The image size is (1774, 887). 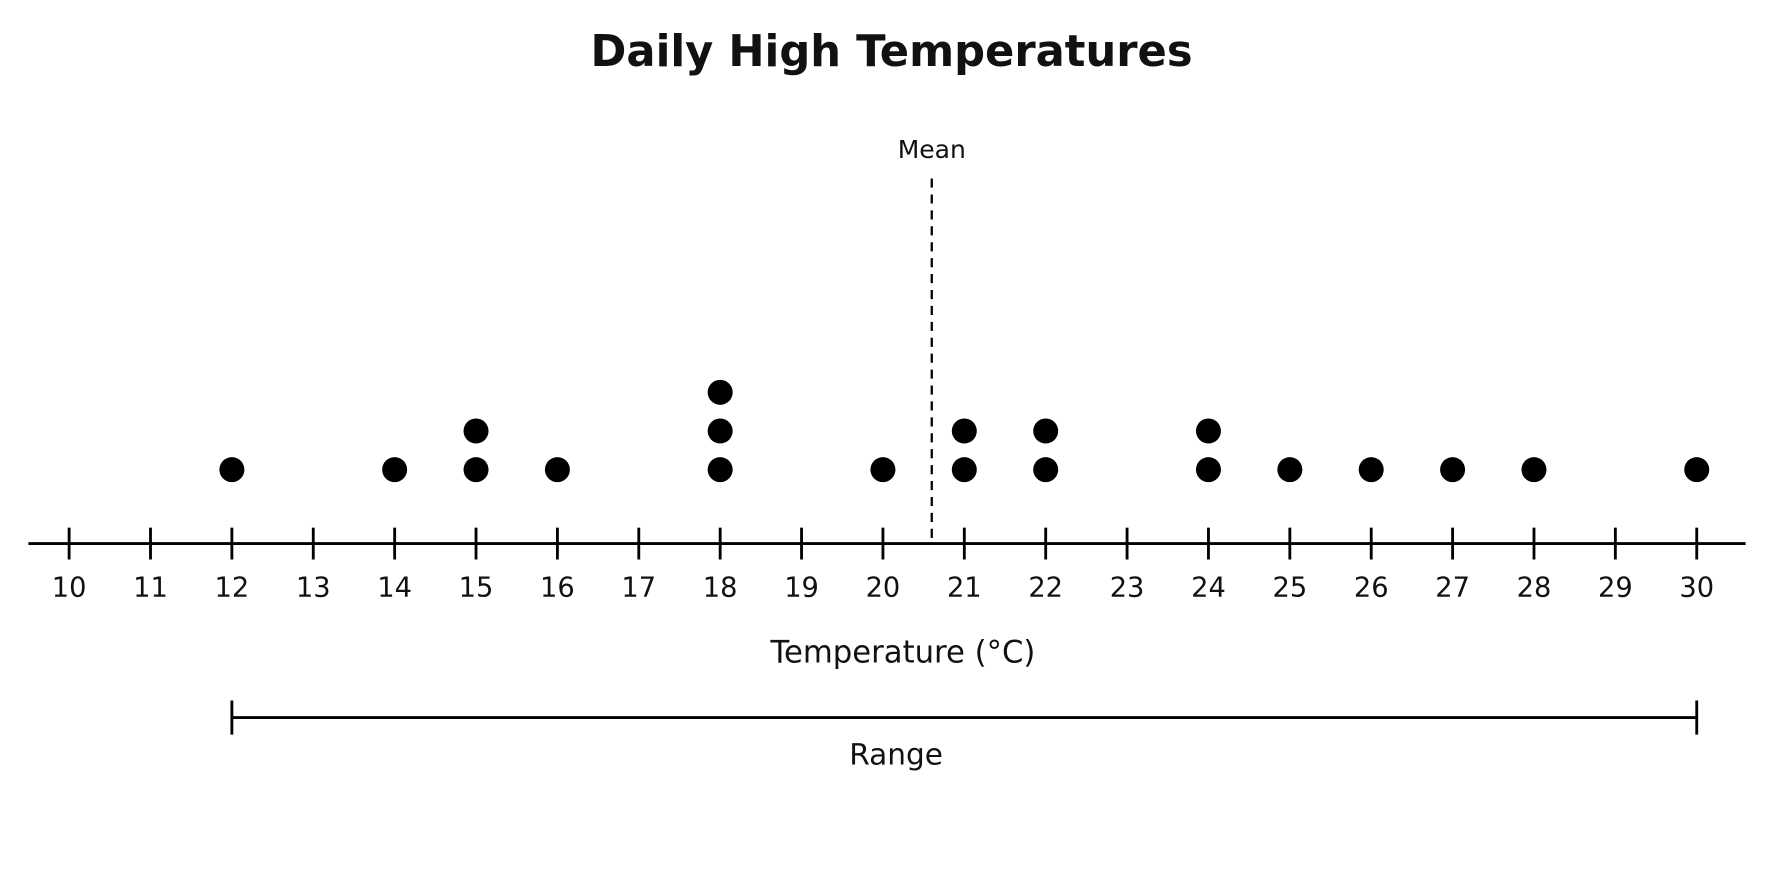 What do you see at coordinates (69, 588) in the screenshot?
I see `x-tick-label: 10` at bounding box center [69, 588].